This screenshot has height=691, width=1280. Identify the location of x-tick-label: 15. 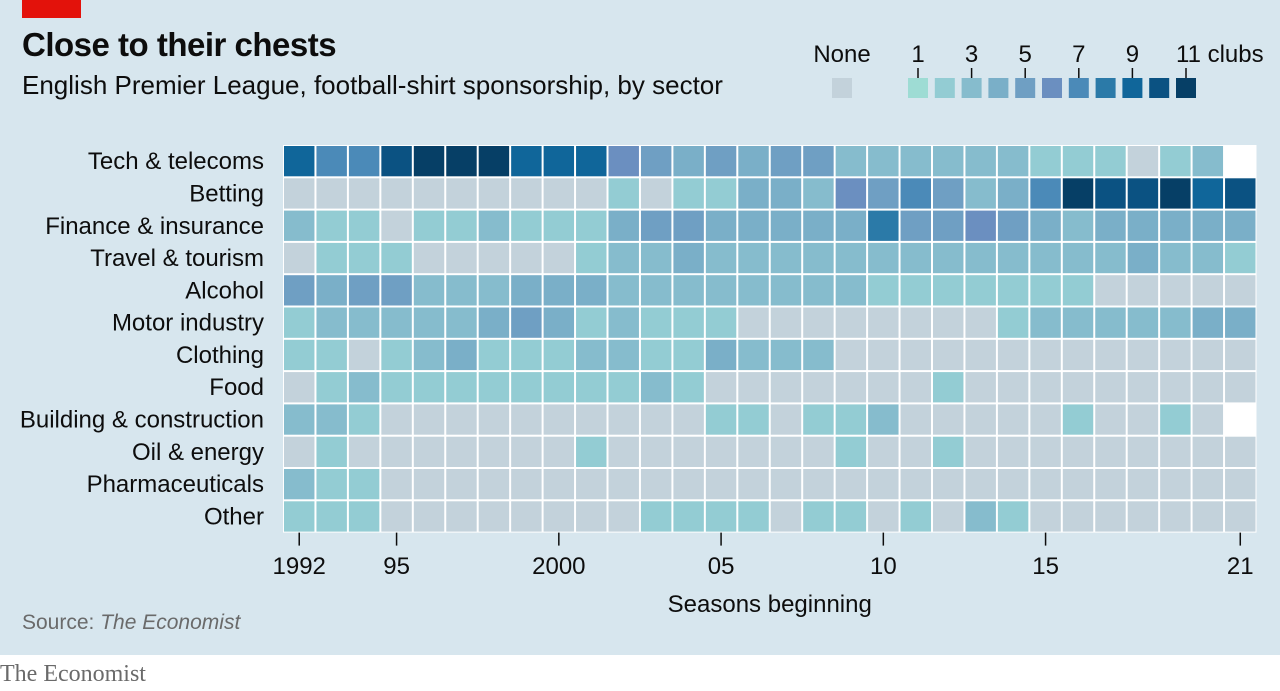
(1045, 566).